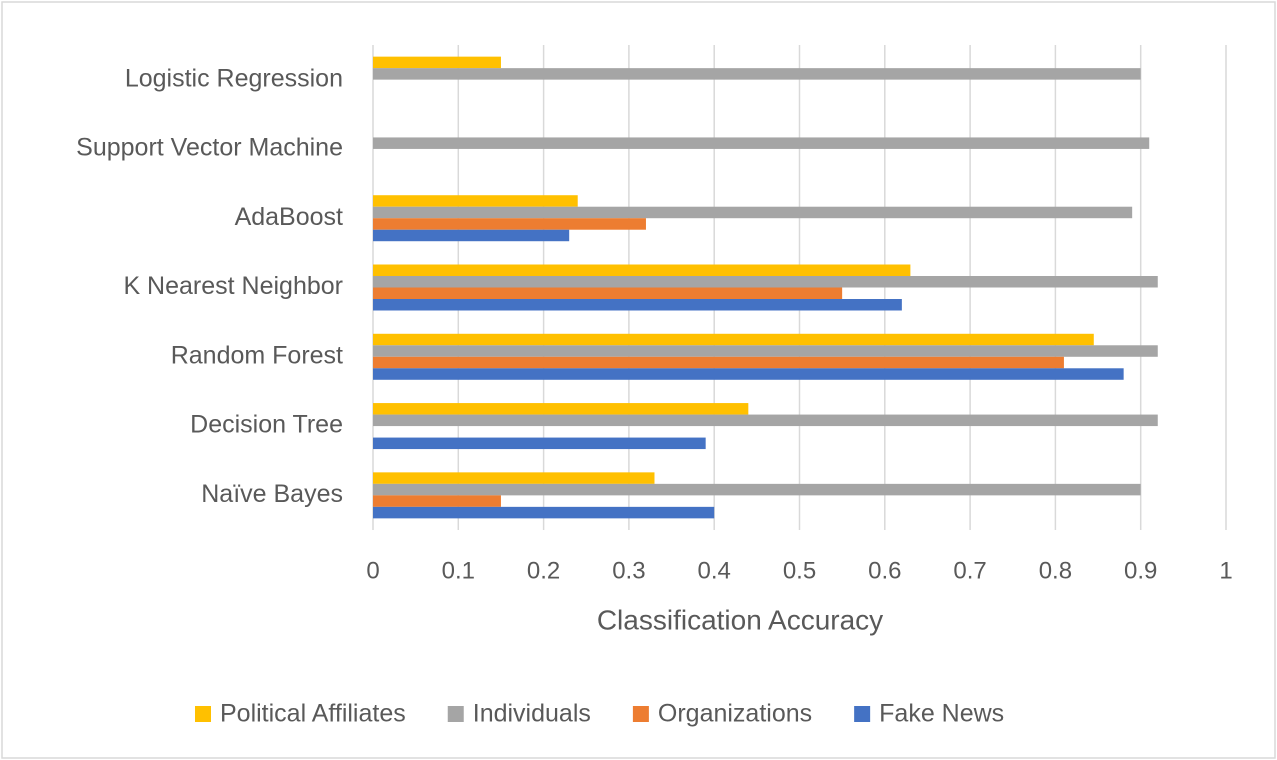 This screenshot has width=1277, height=760. What do you see at coordinates (458, 570) in the screenshot?
I see `x-tick-label: 0.1` at bounding box center [458, 570].